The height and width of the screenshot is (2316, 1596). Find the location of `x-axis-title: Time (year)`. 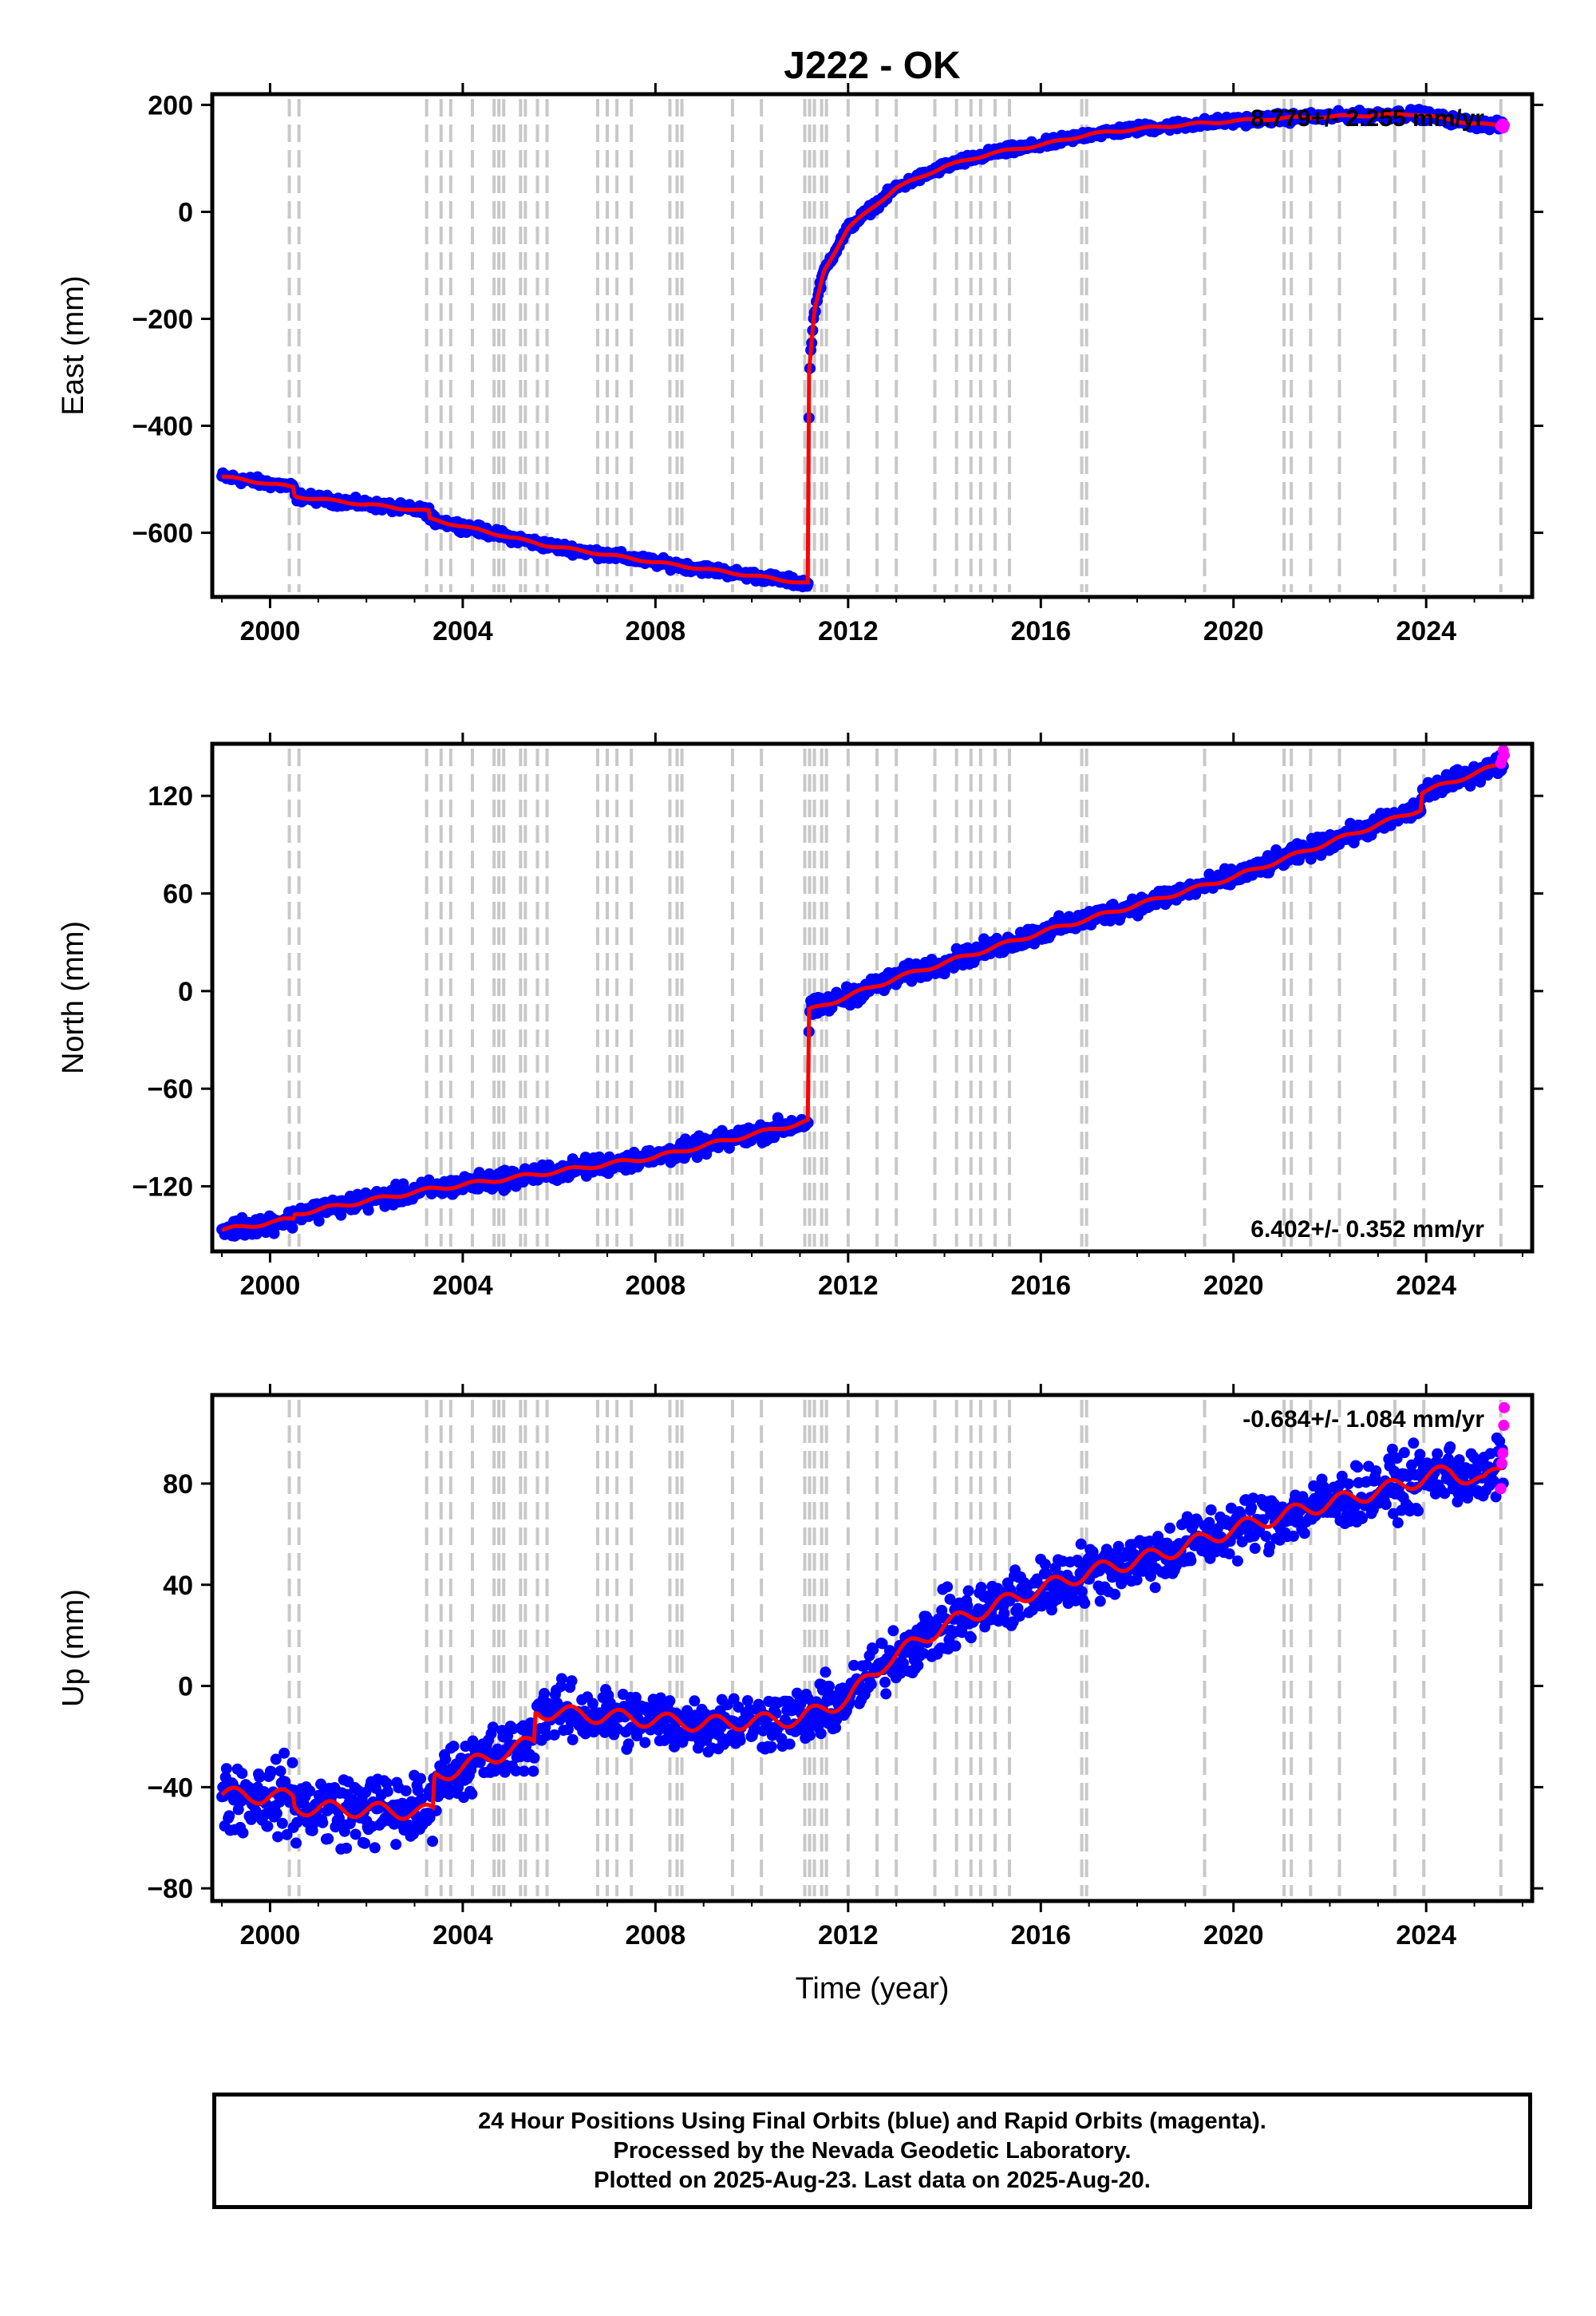

x-axis-title: Time (year) is located at coordinates (873, 1989).